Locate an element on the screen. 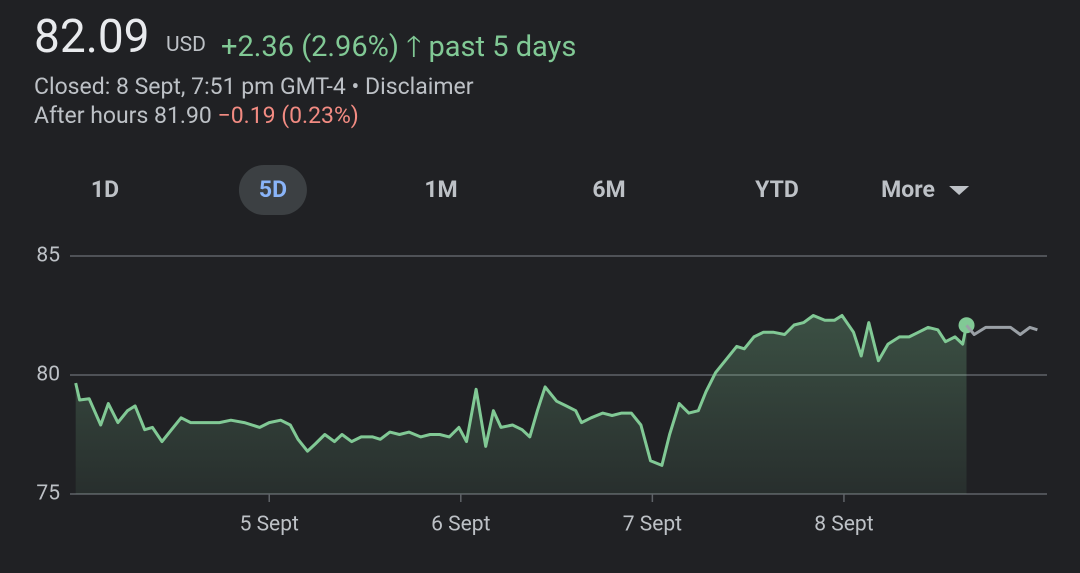 This screenshot has width=1080, height=573. tab-label: 6M is located at coordinates (609, 189).